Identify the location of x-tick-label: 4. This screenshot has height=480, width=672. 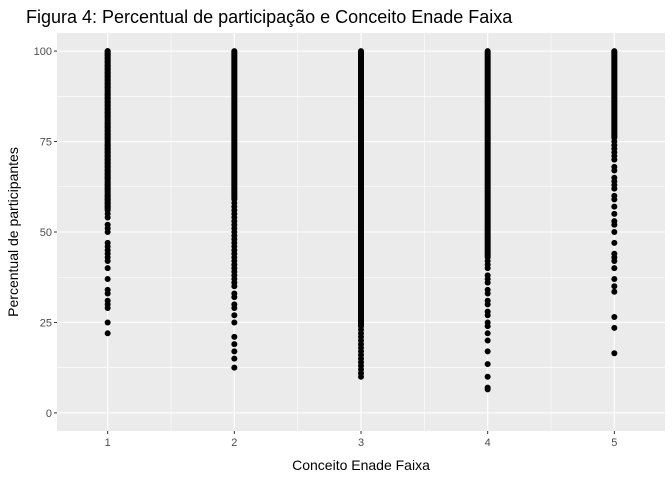
(488, 443).